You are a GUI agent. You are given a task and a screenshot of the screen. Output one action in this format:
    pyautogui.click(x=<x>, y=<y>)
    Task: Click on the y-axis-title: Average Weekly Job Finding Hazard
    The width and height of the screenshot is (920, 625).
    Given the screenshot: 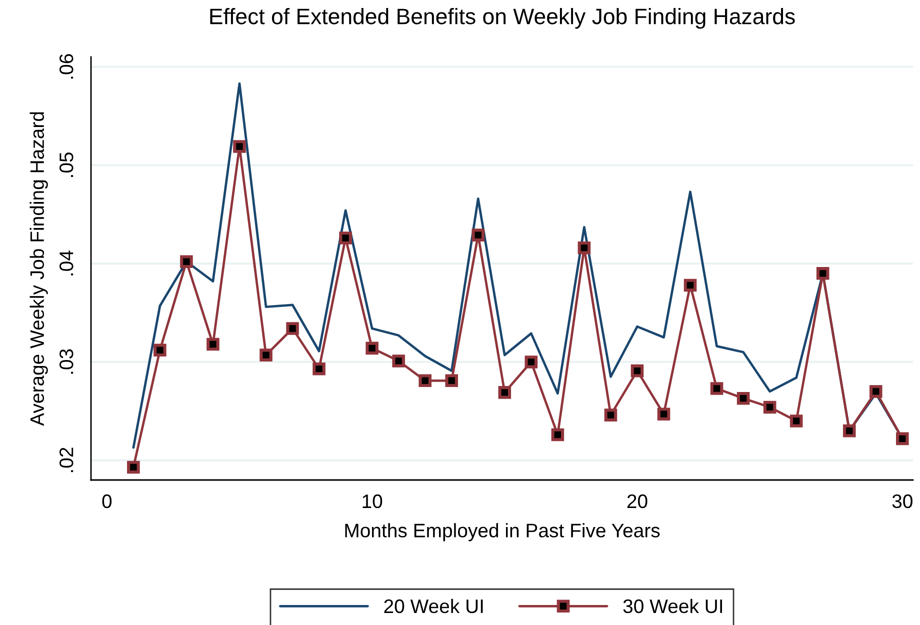 What is the action you would take?
    pyautogui.click(x=39, y=269)
    